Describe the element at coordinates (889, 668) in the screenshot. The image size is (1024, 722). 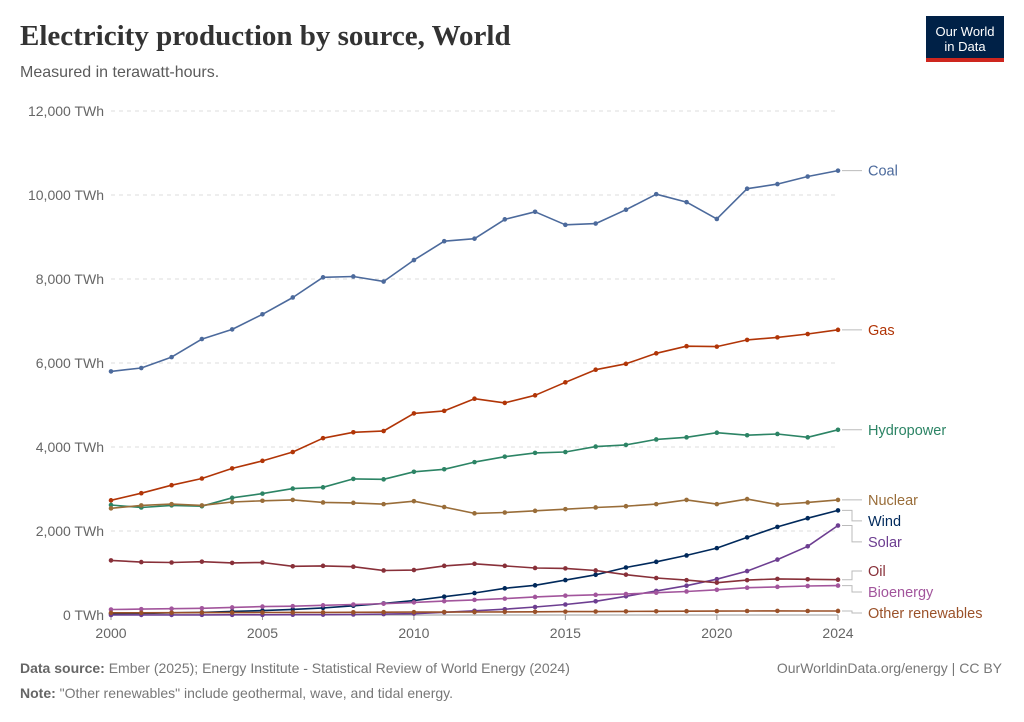
I see `source-link: OurWorldinData.org/energy | CC BY` at that location.